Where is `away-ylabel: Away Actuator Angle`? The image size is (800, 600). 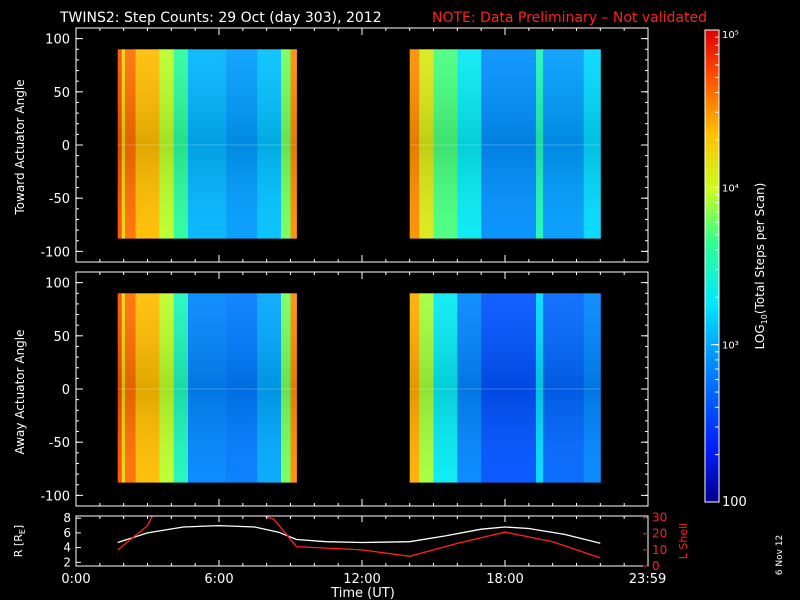
away-ylabel: Away Actuator Angle is located at coordinates (20, 391).